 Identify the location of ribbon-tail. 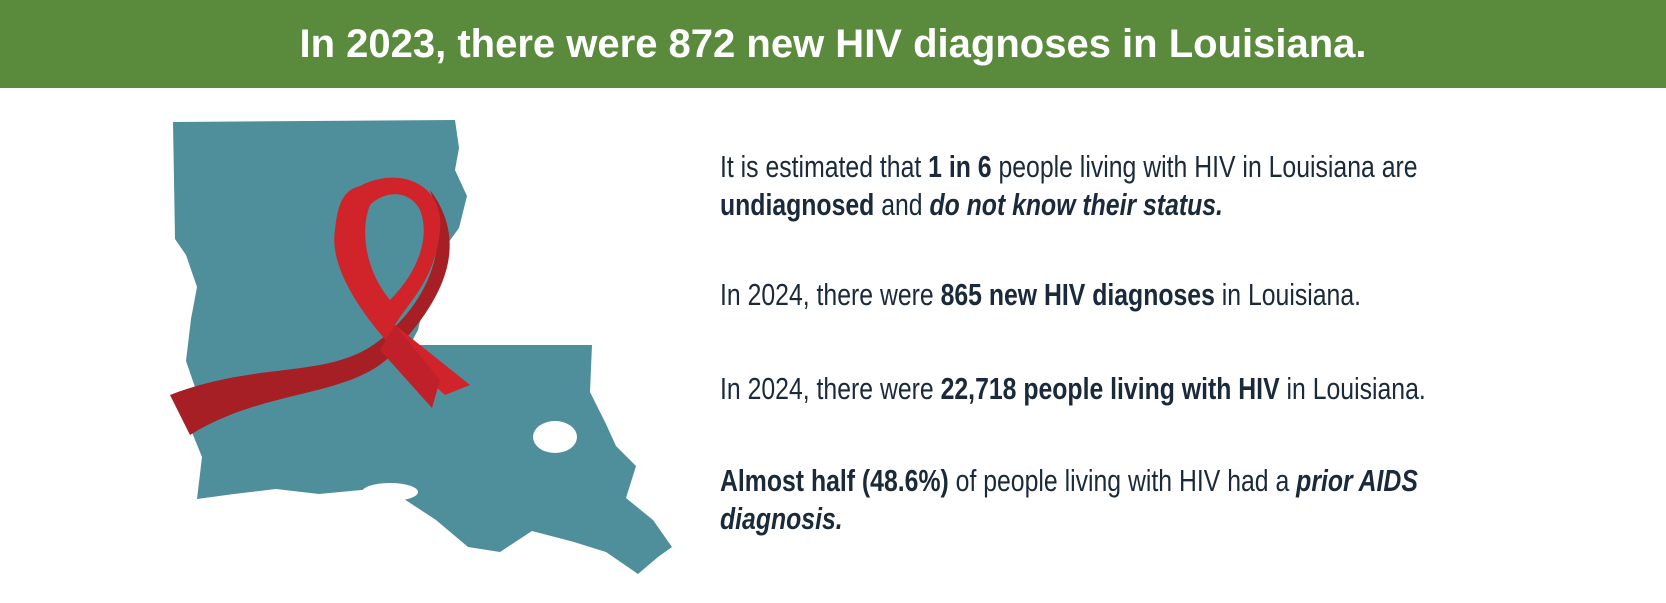
(410, 366).